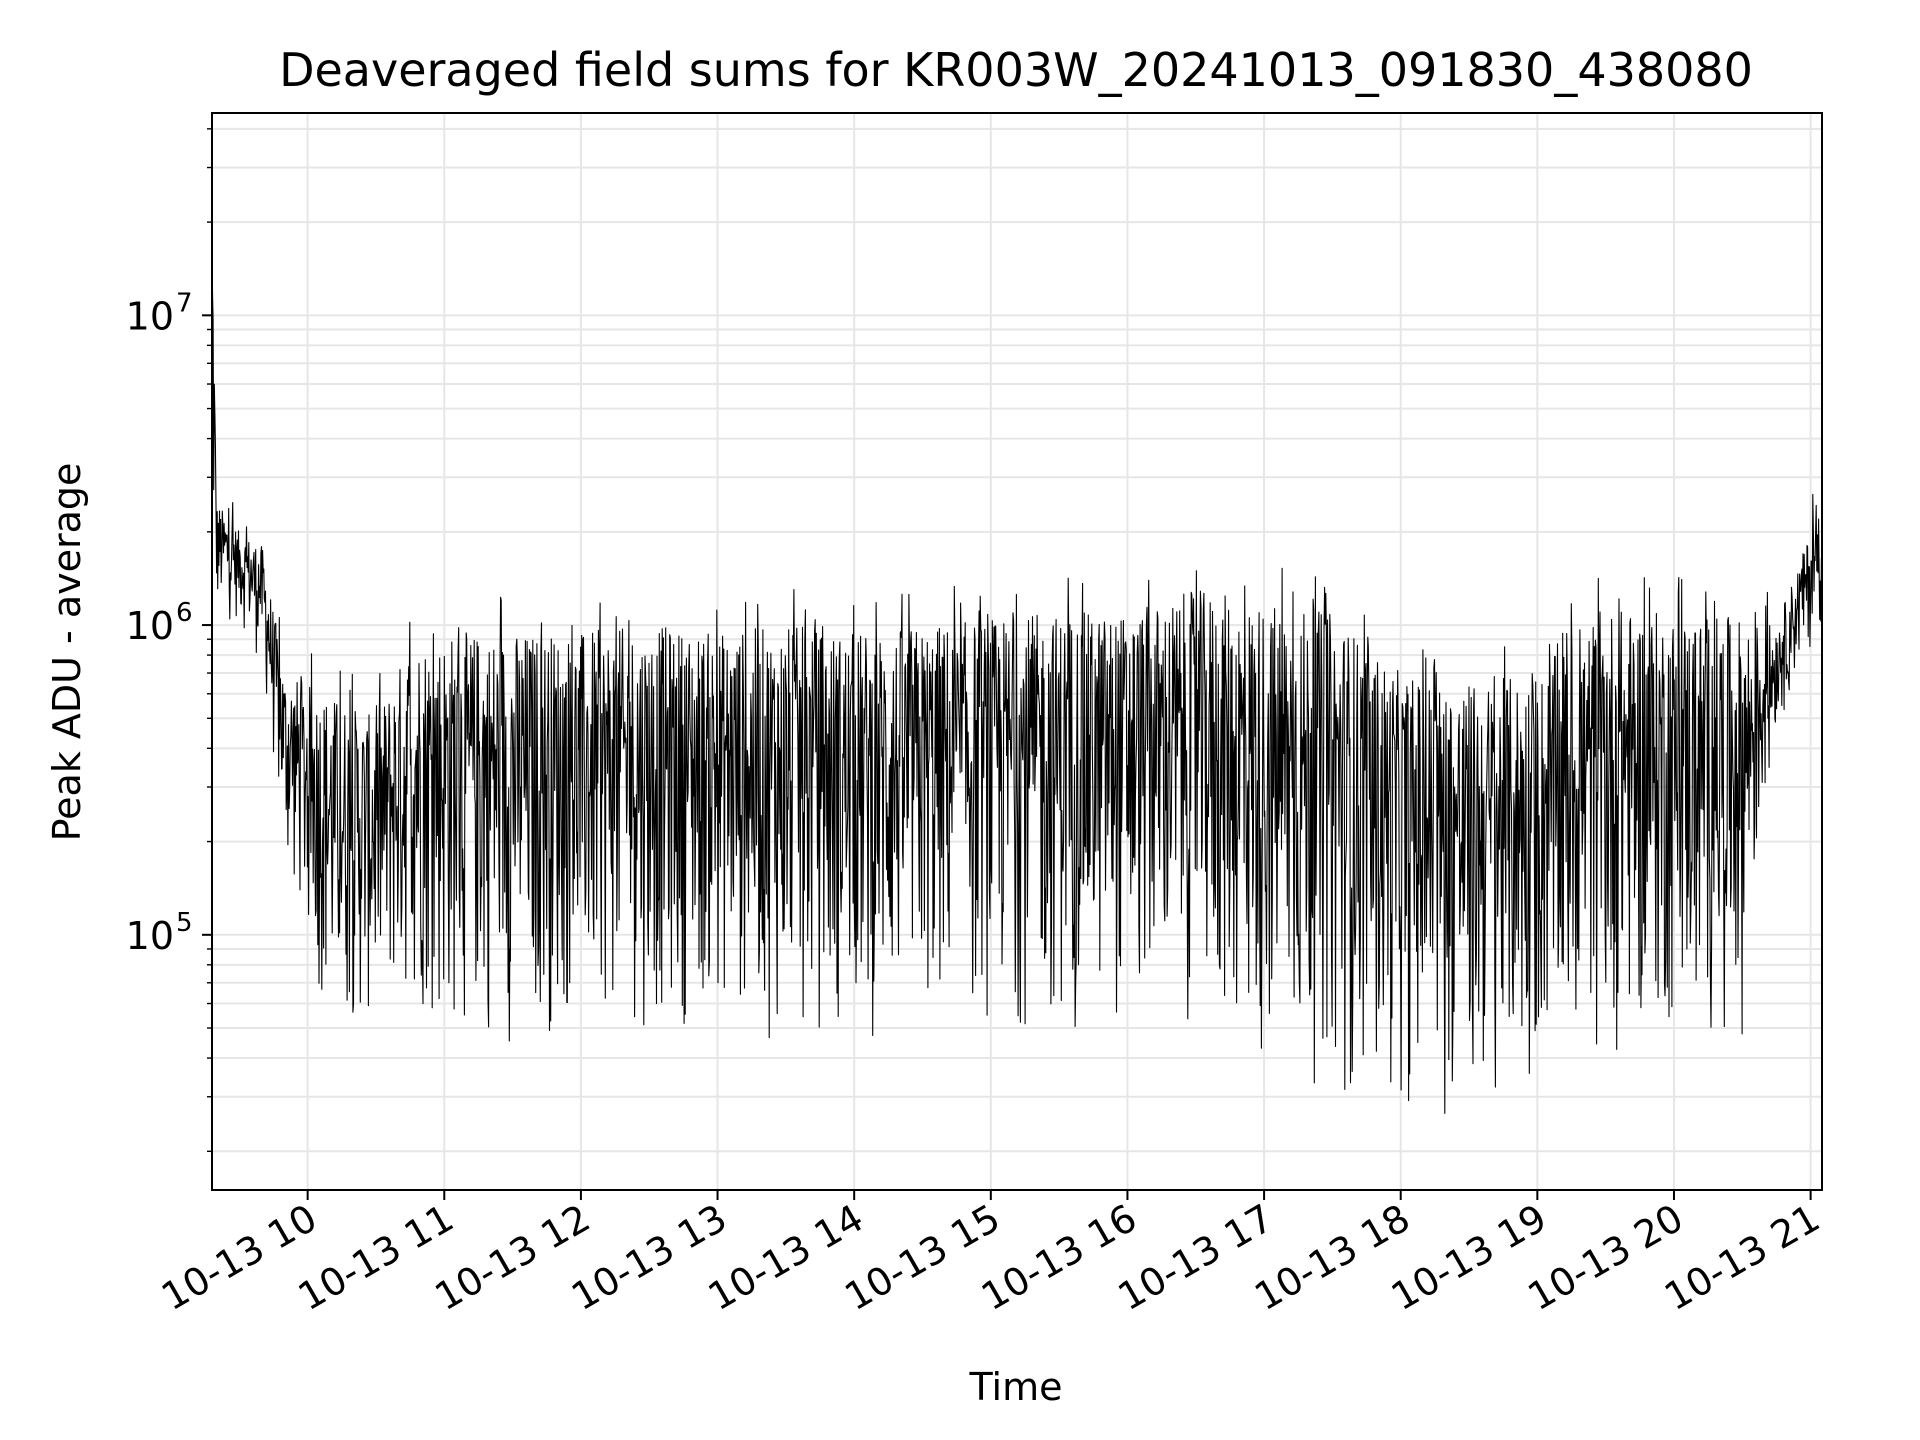  What do you see at coordinates (1016, 1387) in the screenshot?
I see `x-axis-label: Time` at bounding box center [1016, 1387].